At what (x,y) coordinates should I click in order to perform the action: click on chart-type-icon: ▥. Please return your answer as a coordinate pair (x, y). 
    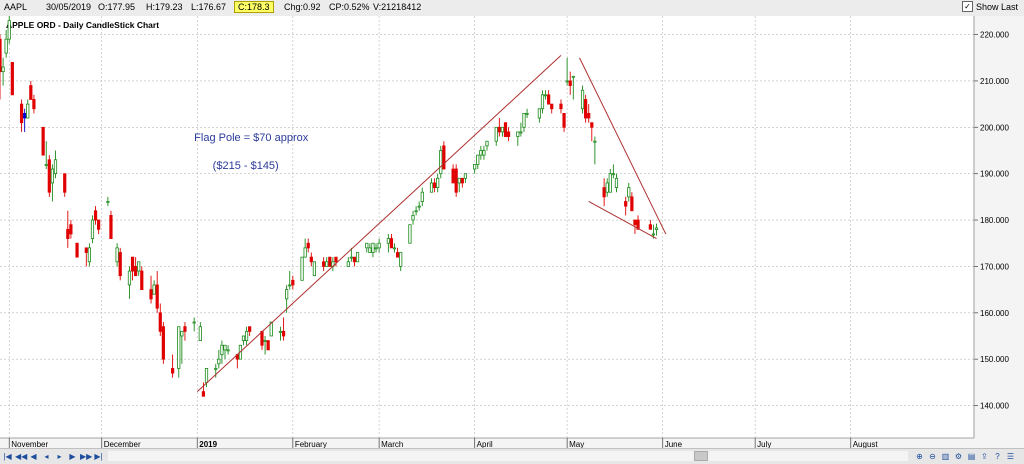
    Looking at the image, I should click on (945, 456).